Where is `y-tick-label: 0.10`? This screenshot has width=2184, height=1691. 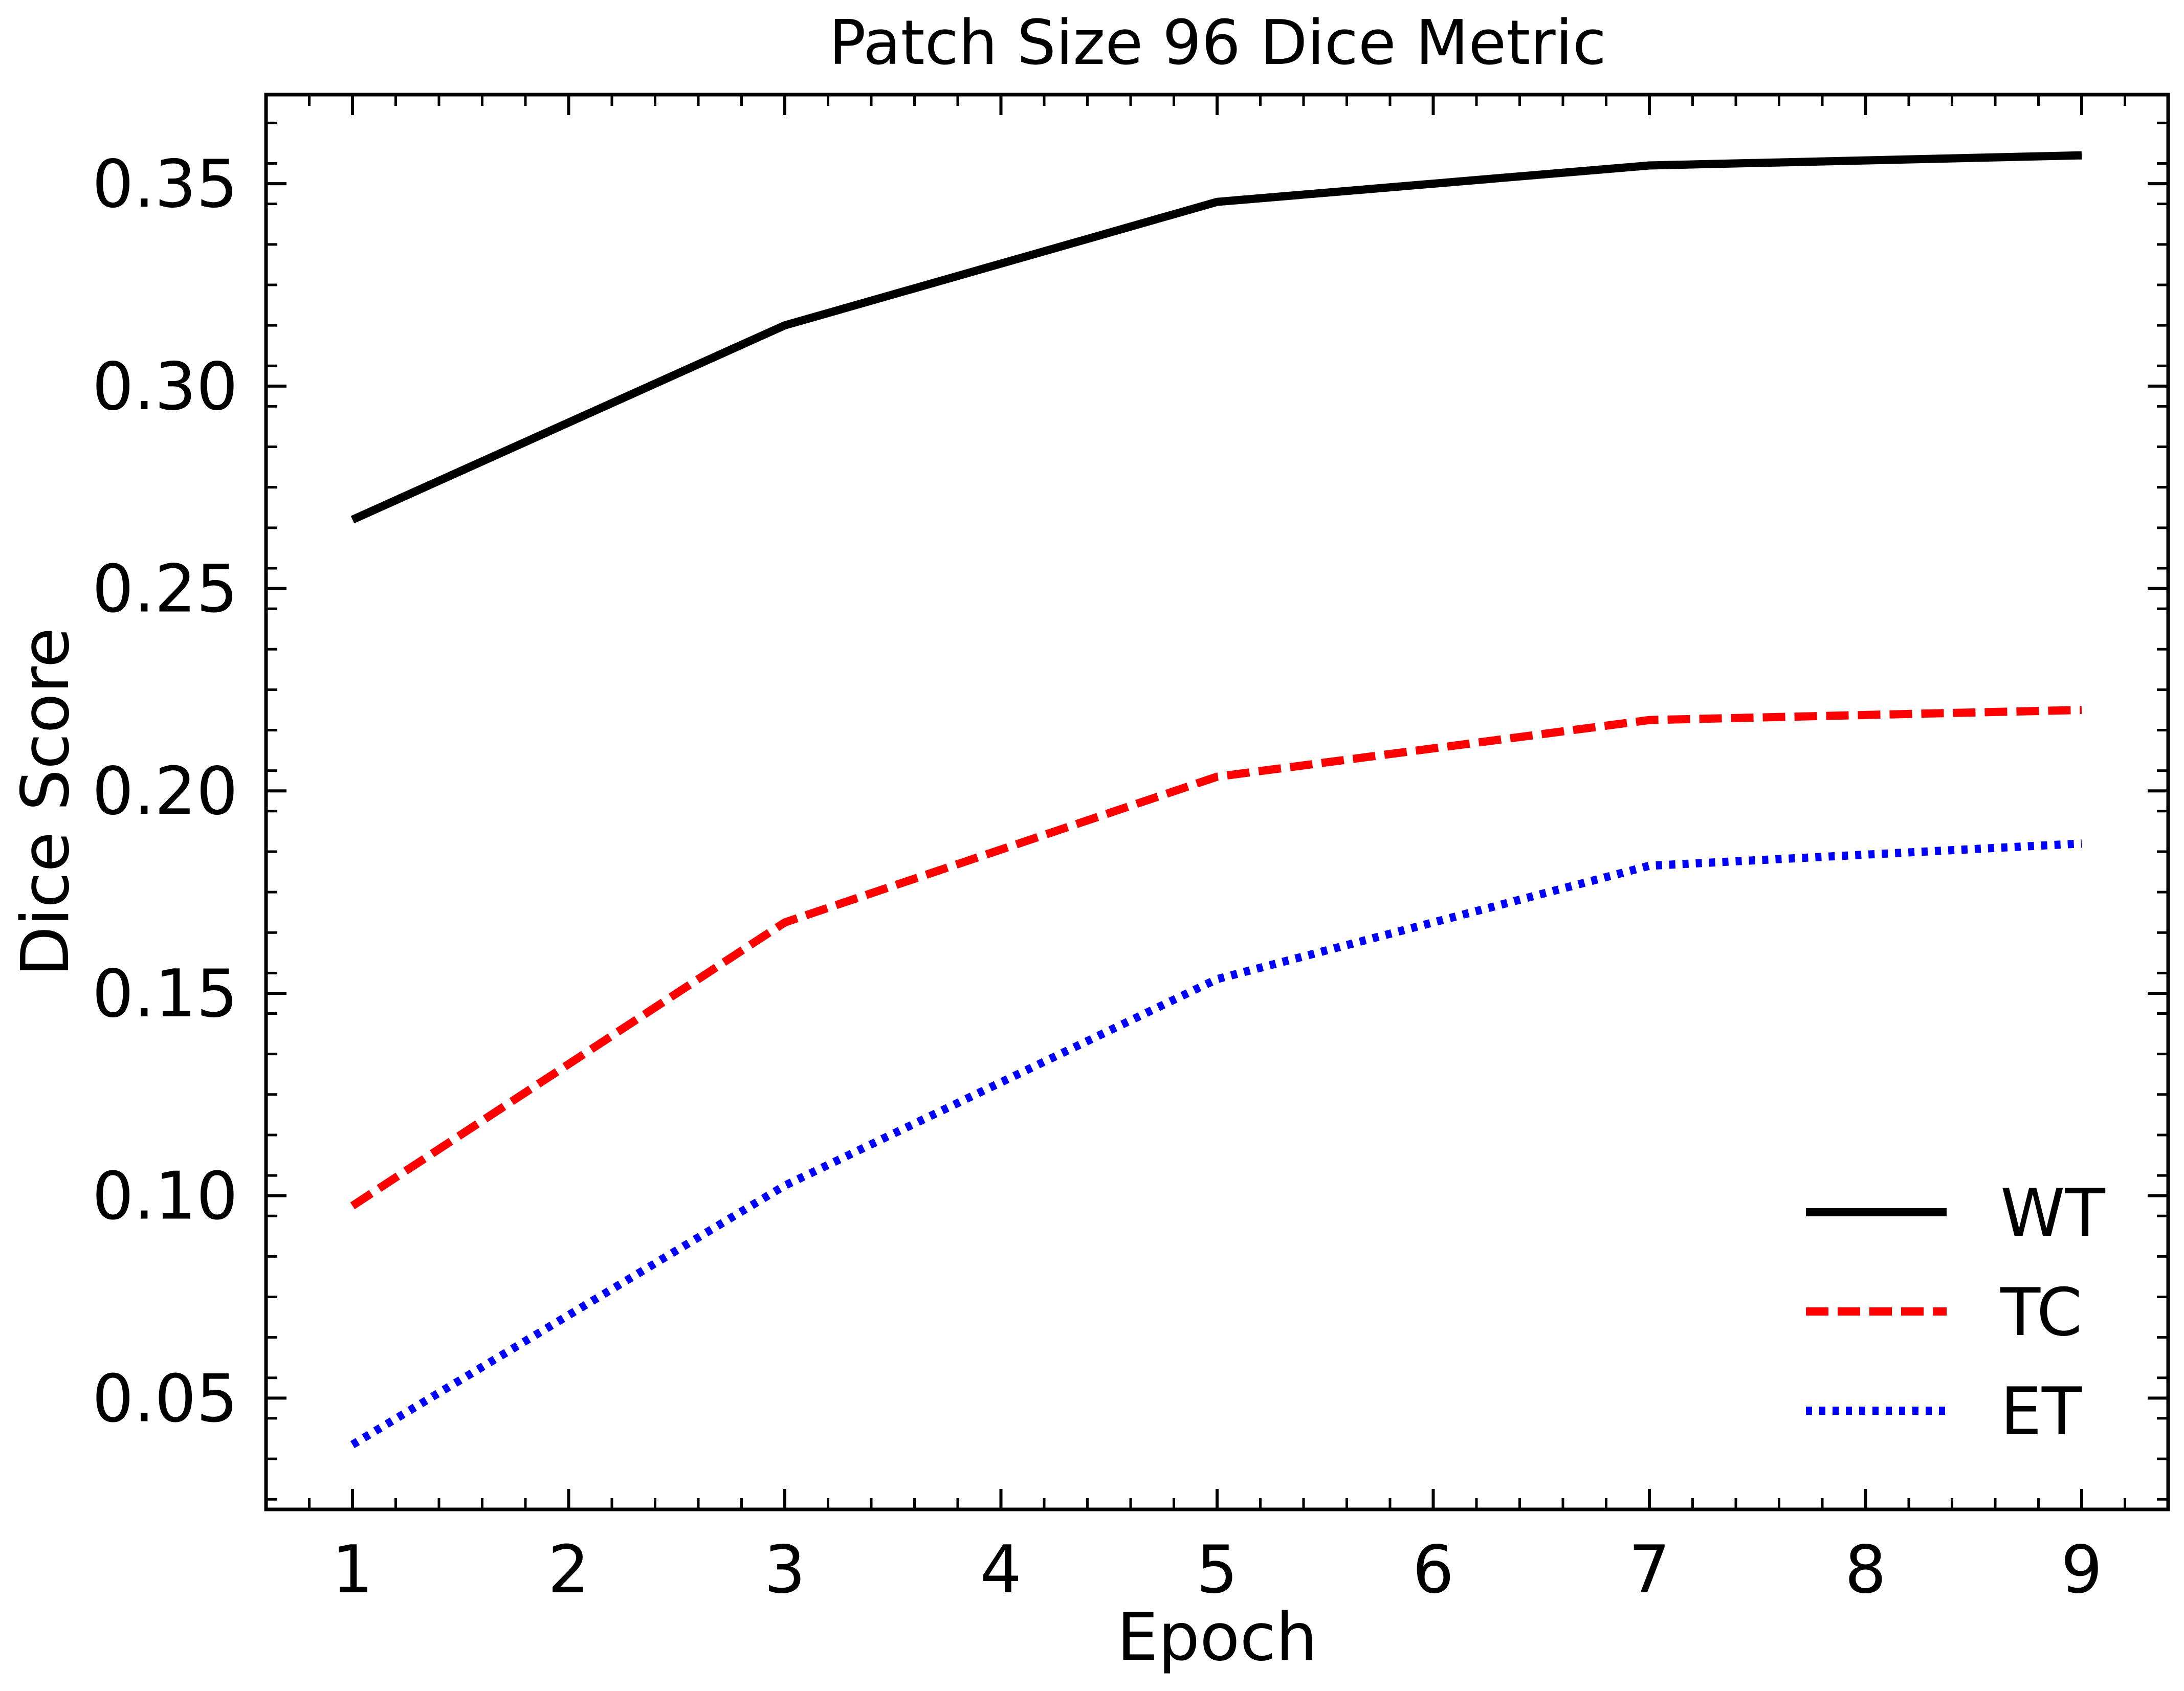 y-tick-label: 0.10 is located at coordinates (165, 1197).